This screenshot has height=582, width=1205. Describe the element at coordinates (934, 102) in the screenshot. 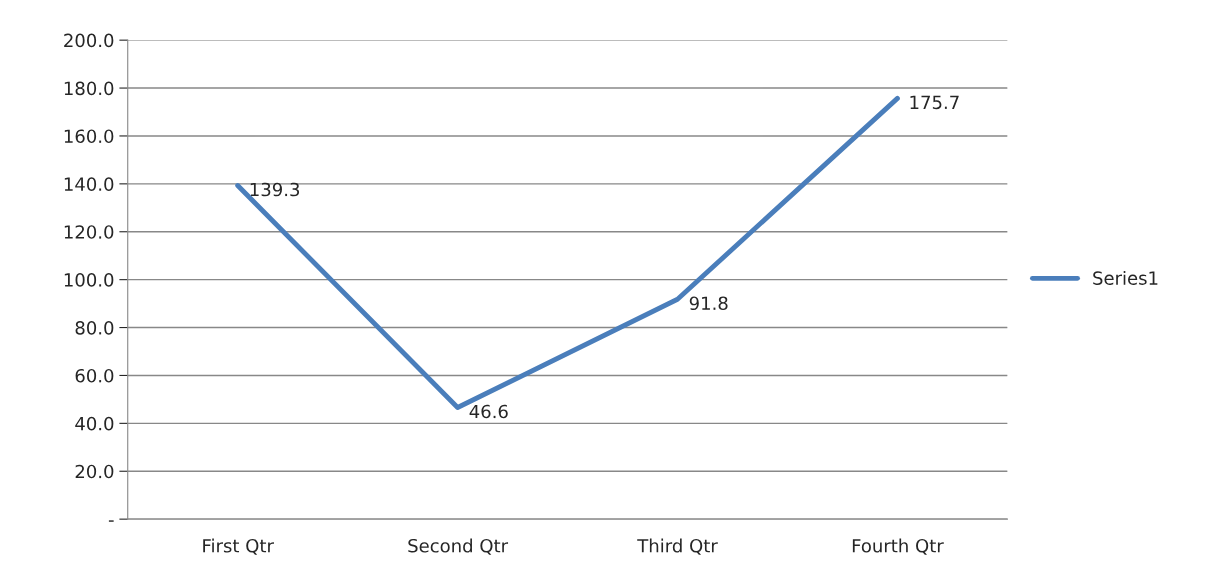

I see `data-label: 175.7` at that location.